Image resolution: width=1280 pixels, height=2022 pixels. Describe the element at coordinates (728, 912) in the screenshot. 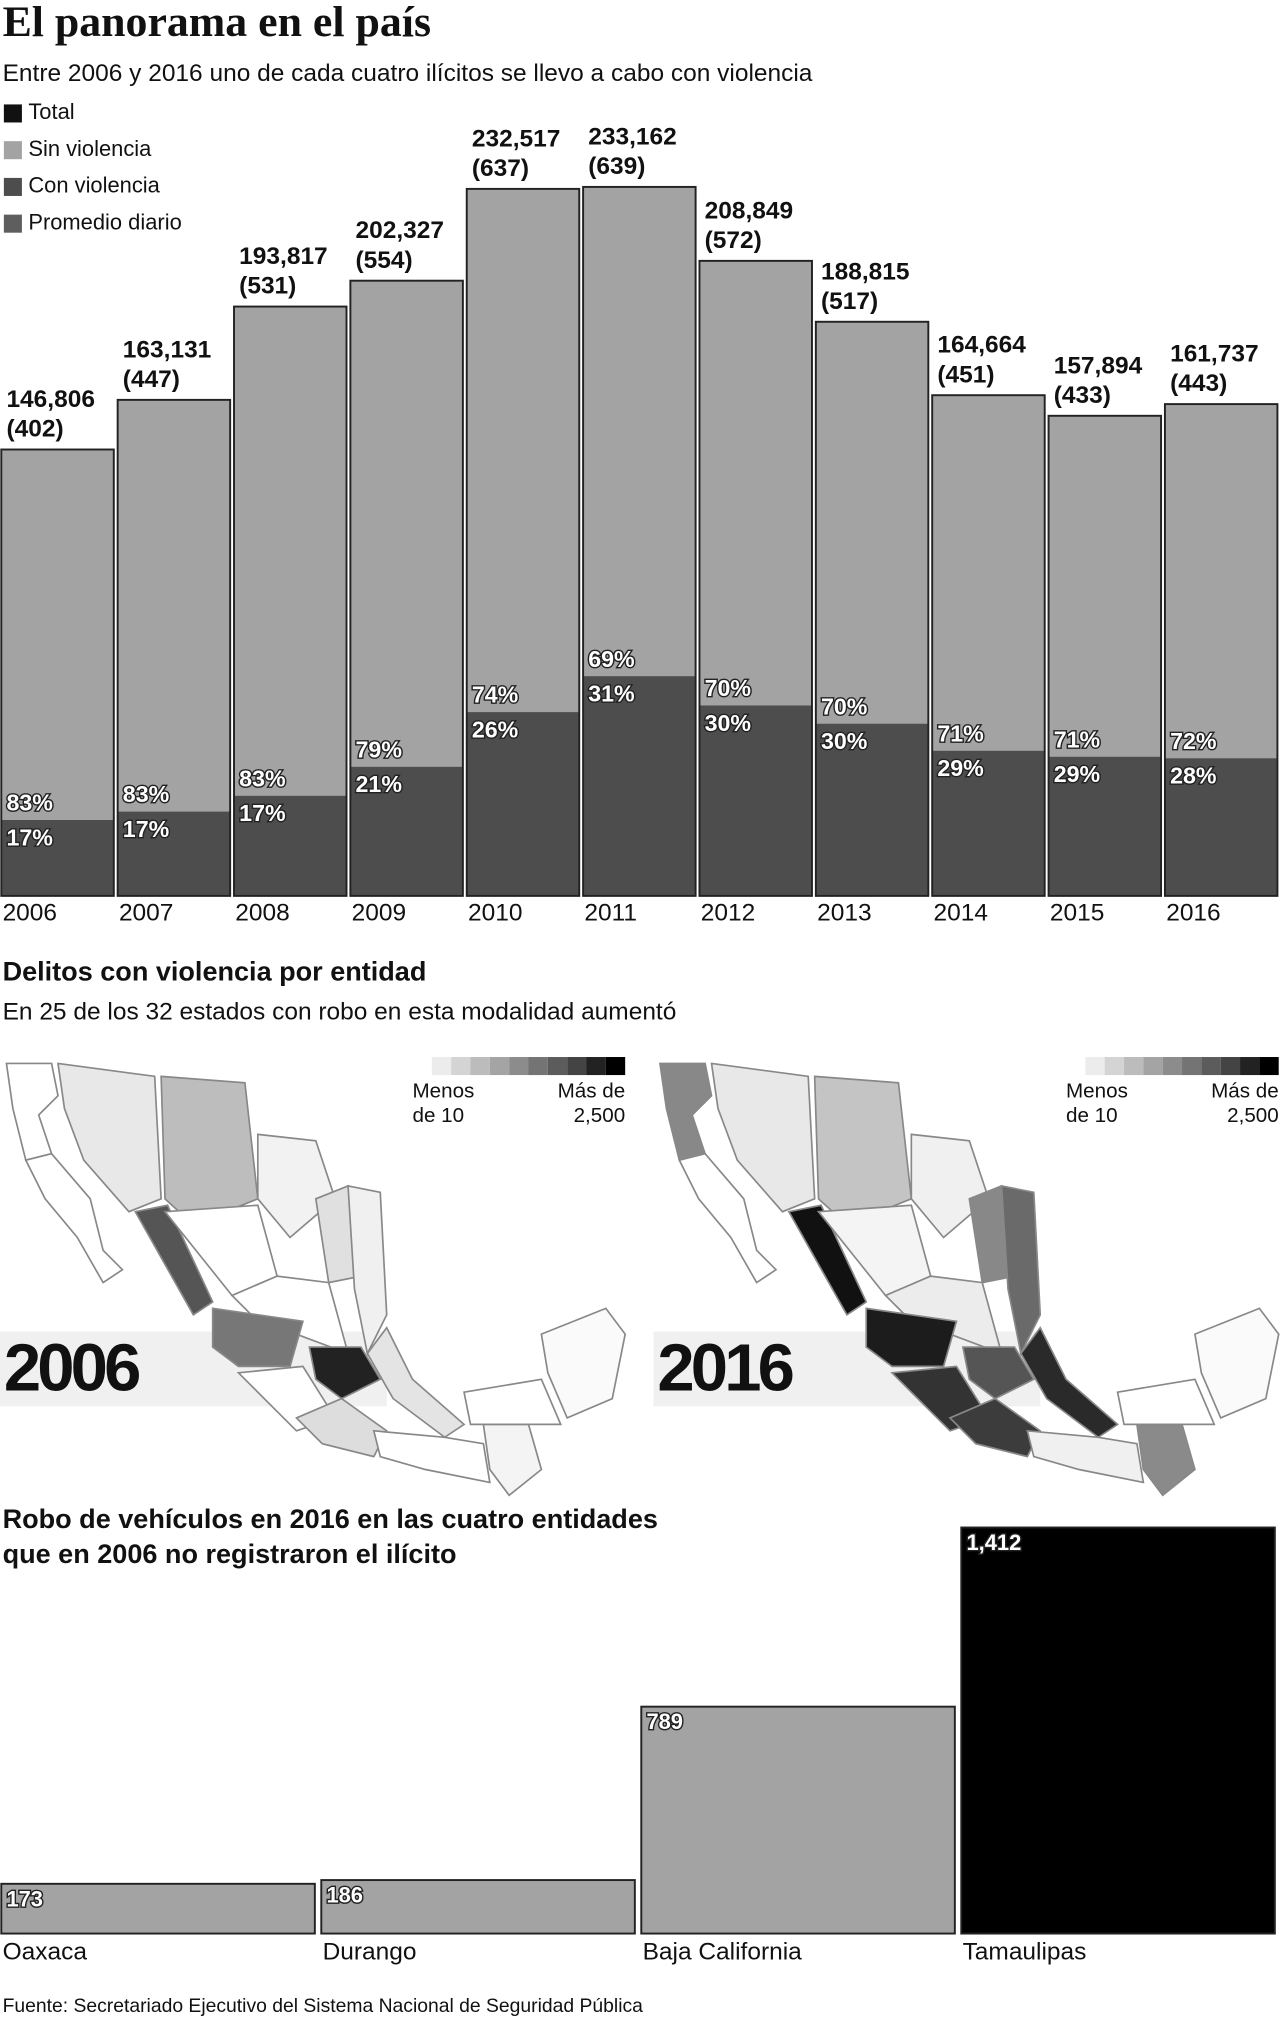

I see `x-tick-label: 2012` at that location.